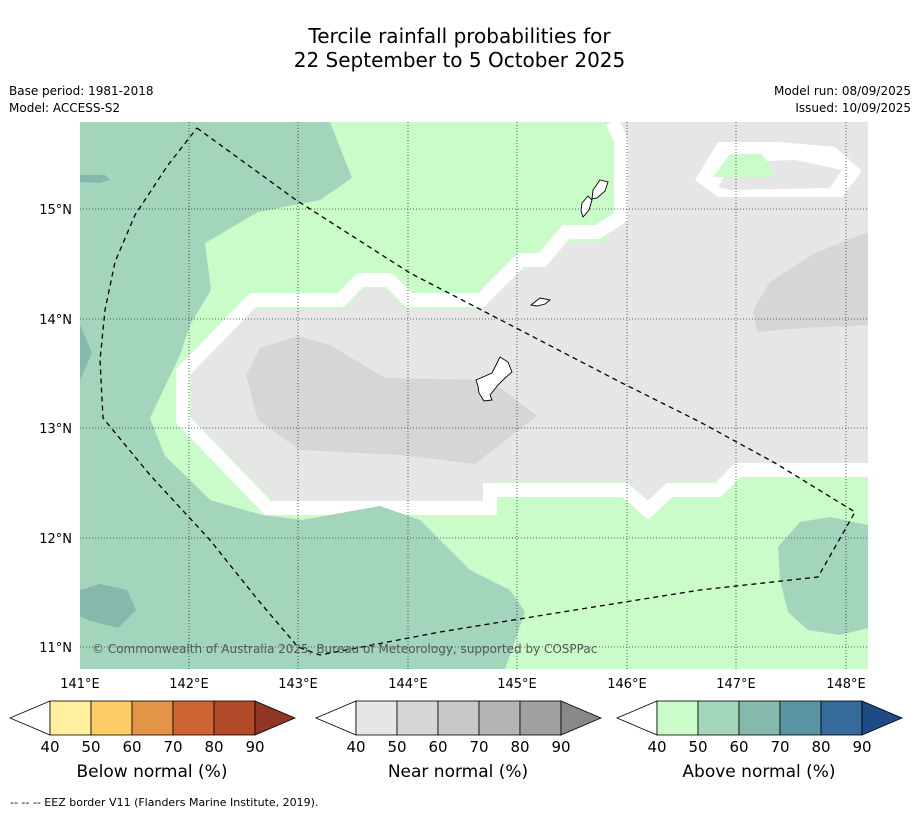  I want to click on colorbar-title-above: Above normal (%), so click(759, 772).